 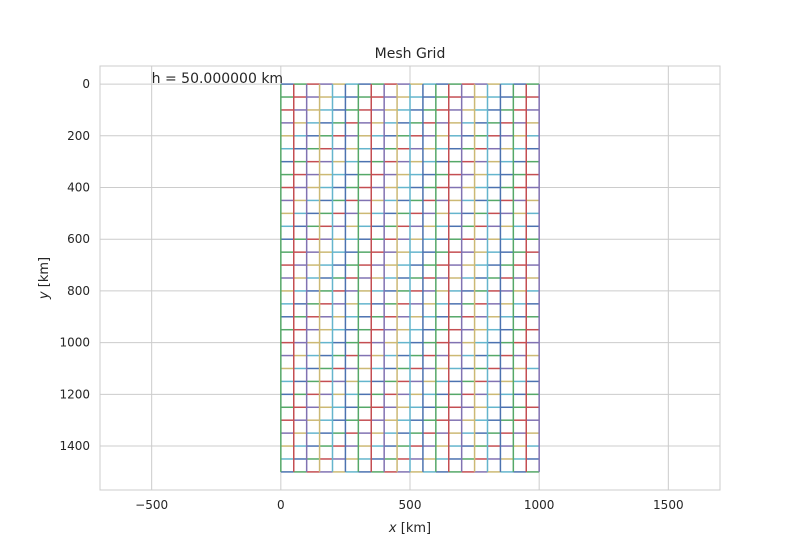 What do you see at coordinates (539, 505) in the screenshot?
I see `x-tick-label: 1000` at bounding box center [539, 505].